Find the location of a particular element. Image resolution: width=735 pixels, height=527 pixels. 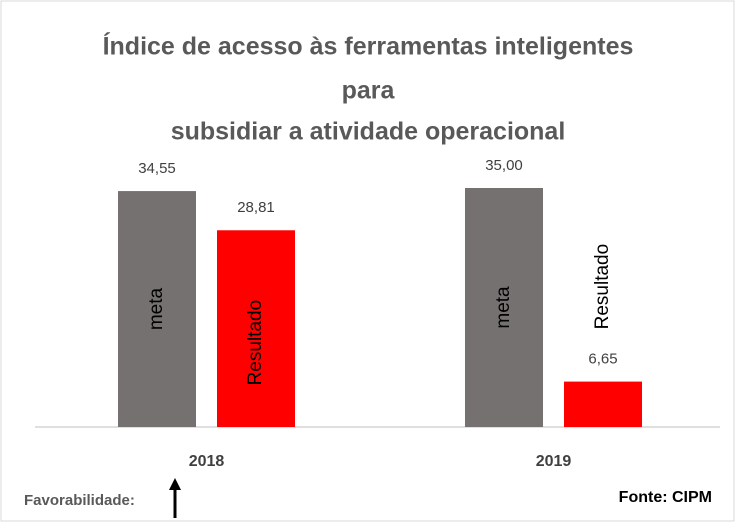

x-tick-label: 2018 is located at coordinates (207, 461).